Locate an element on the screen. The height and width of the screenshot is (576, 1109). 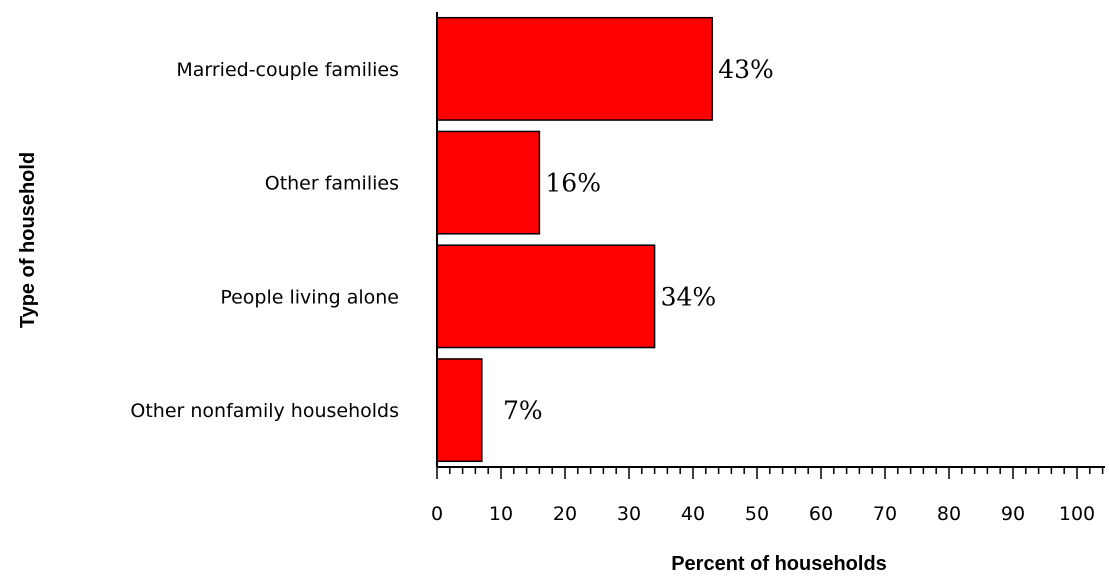
y-axis-title: Type of household is located at coordinates (28, 240).